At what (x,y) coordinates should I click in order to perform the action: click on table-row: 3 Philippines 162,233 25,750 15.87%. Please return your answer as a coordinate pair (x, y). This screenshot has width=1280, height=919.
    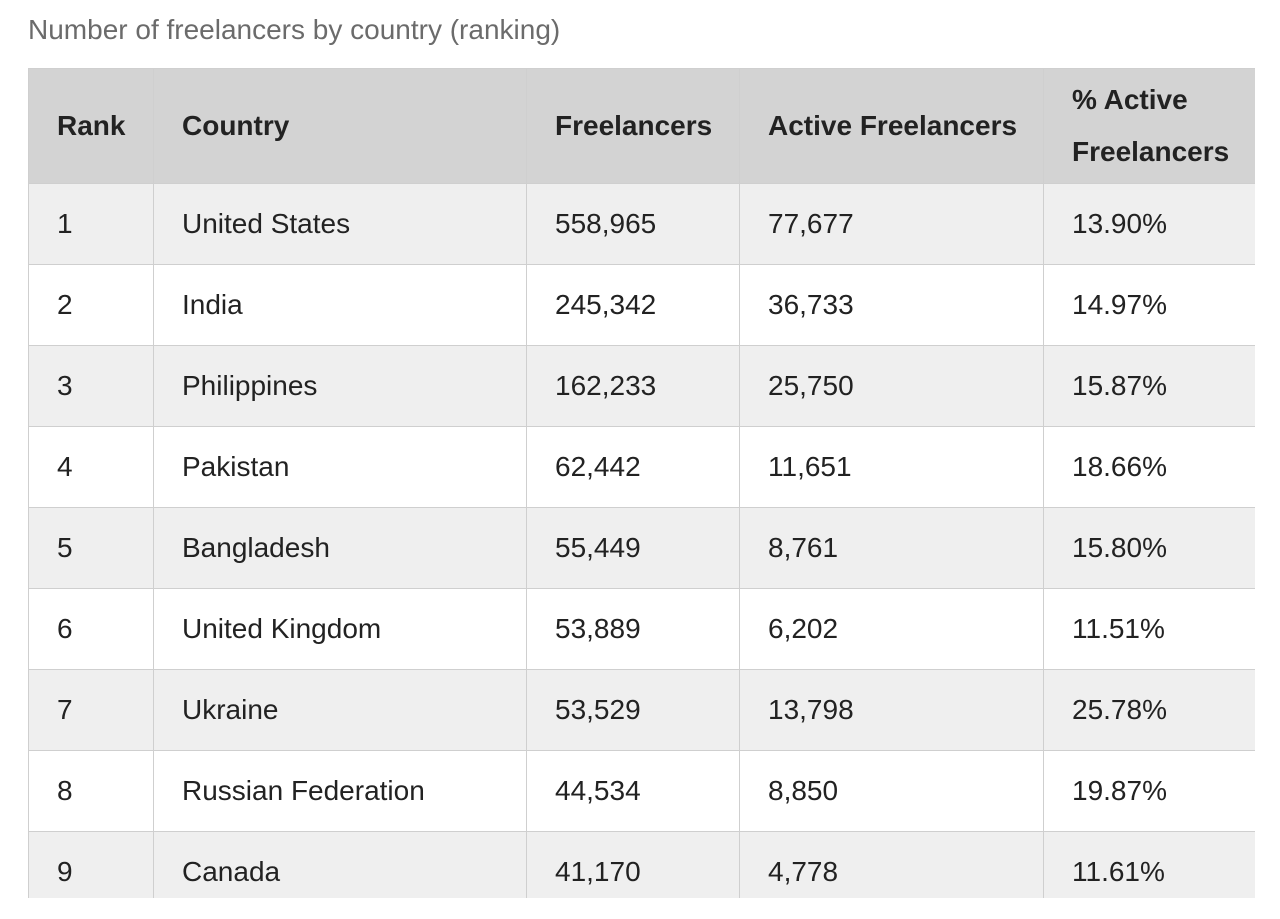
    Looking at the image, I should click on (641, 386).